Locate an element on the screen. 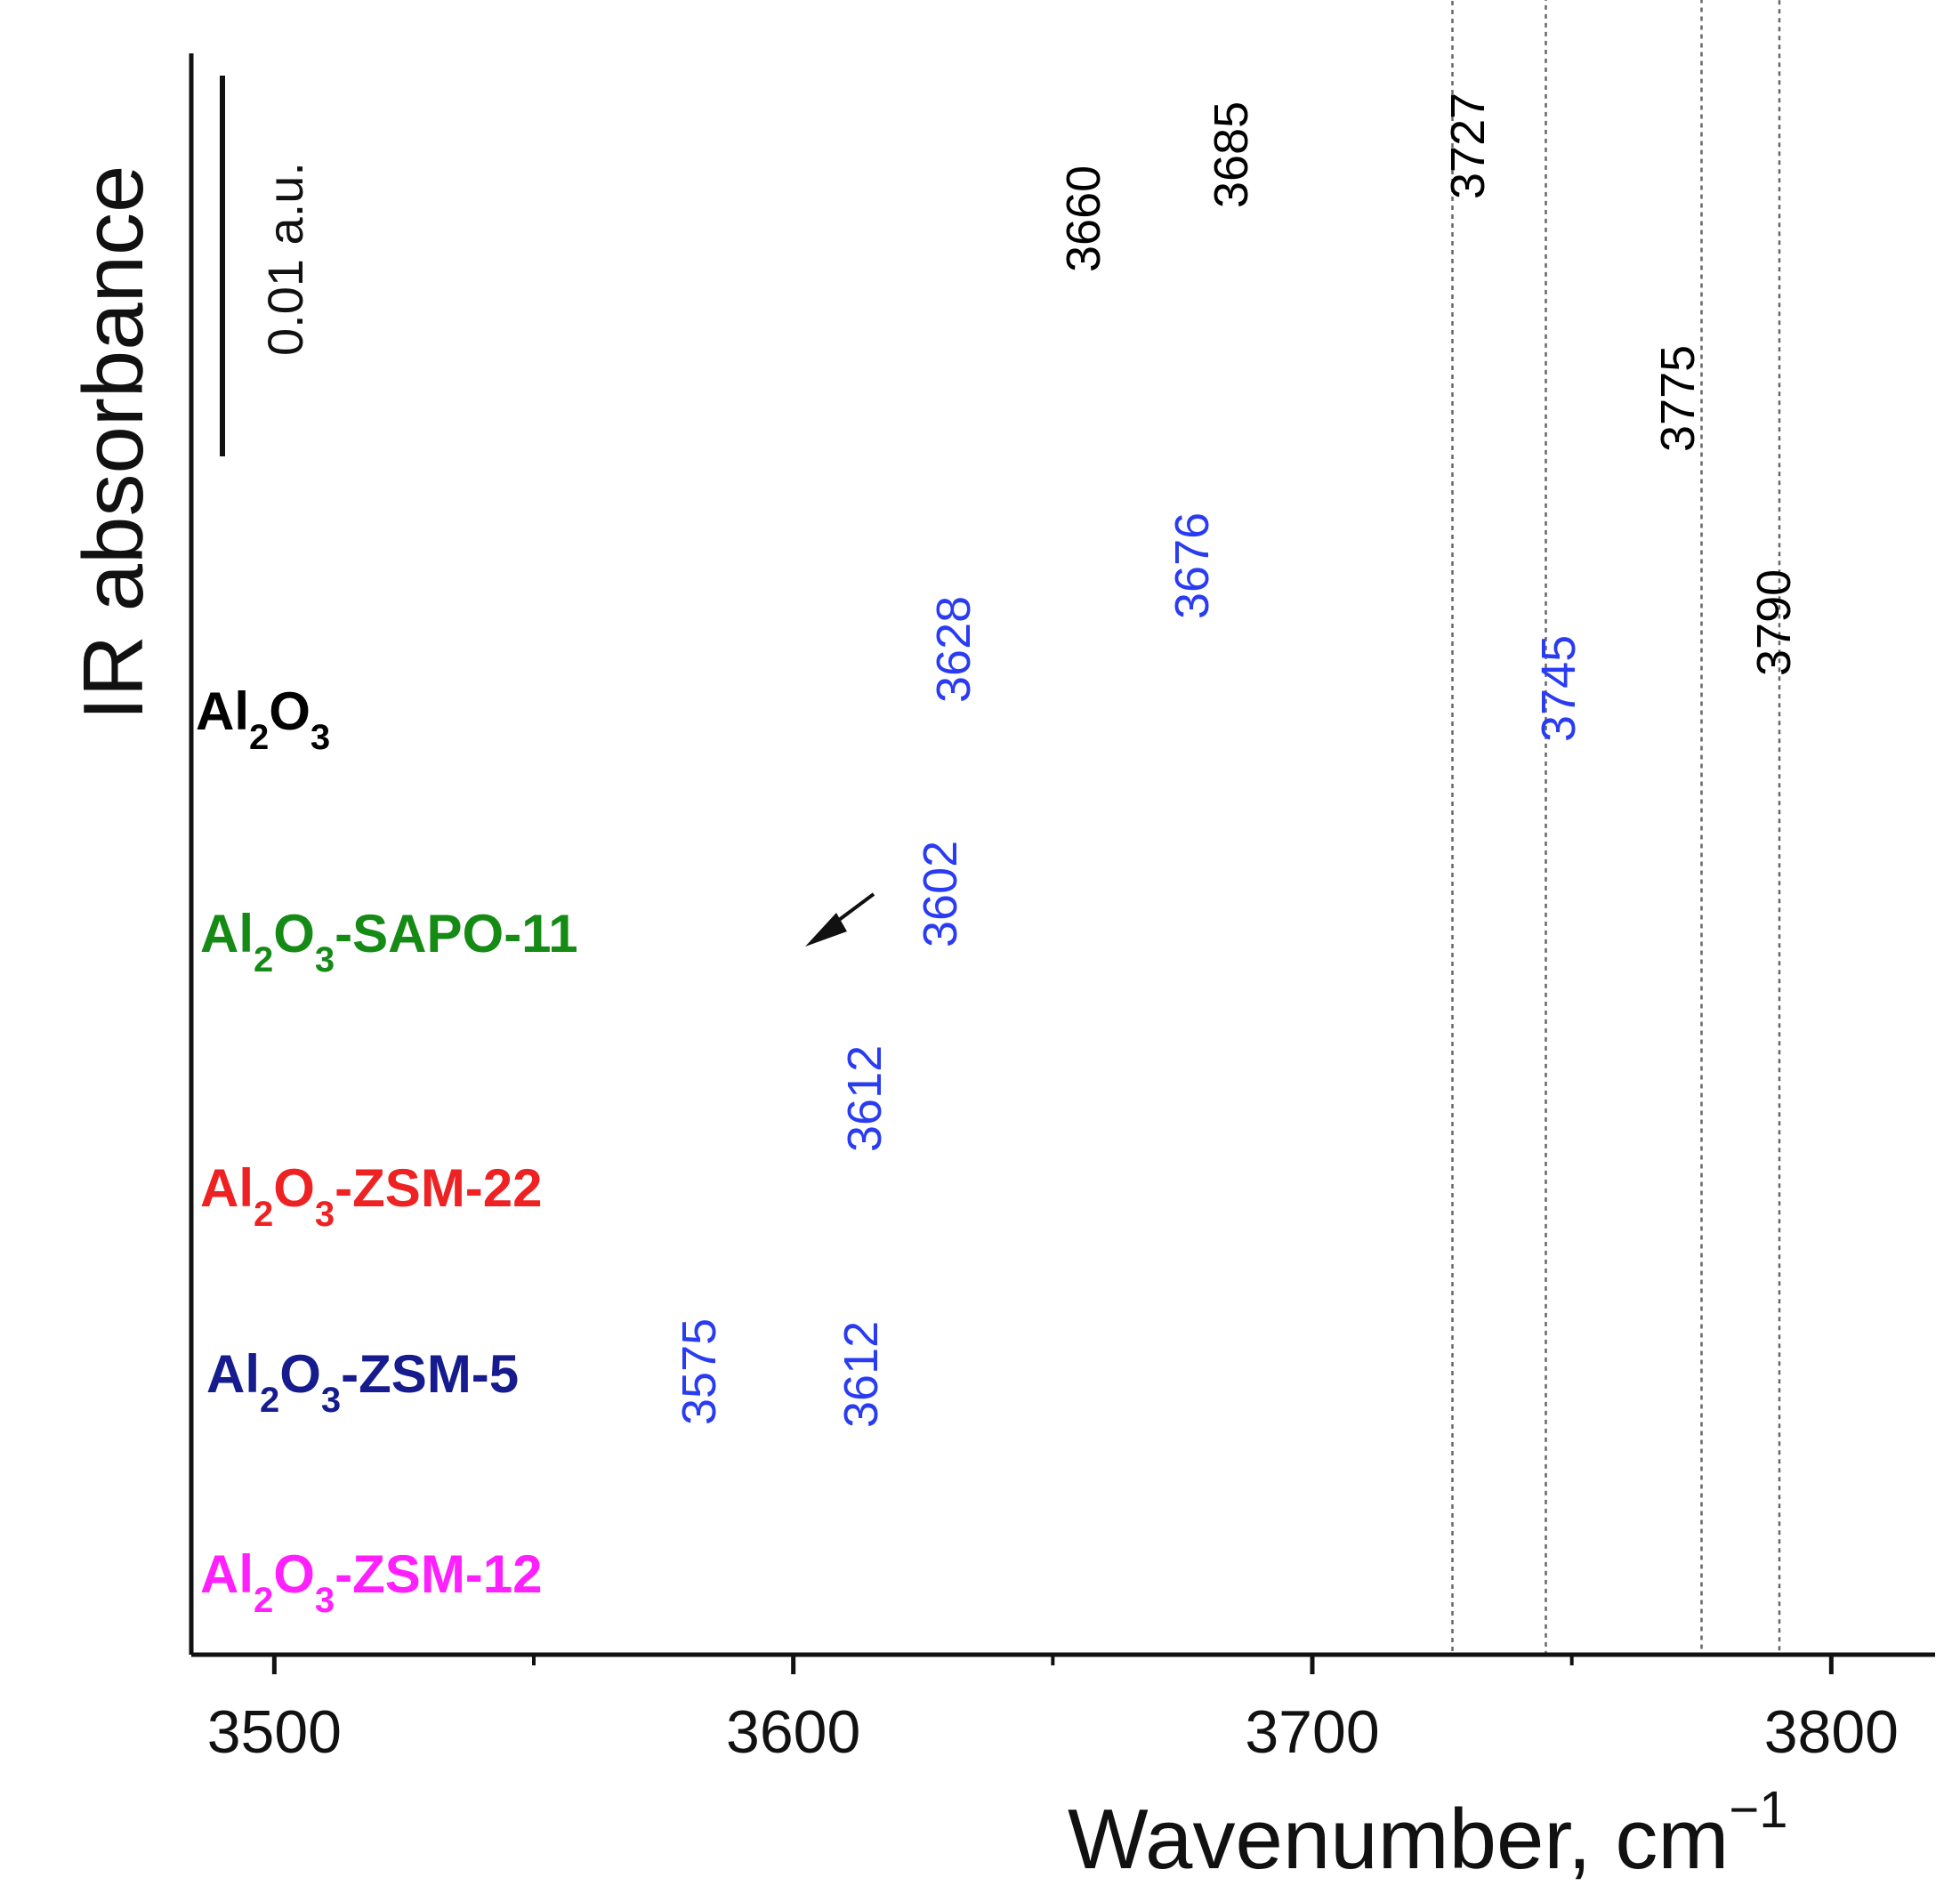 The image size is (1960, 1902). peak-label-3602: 3602 is located at coordinates (941, 894).